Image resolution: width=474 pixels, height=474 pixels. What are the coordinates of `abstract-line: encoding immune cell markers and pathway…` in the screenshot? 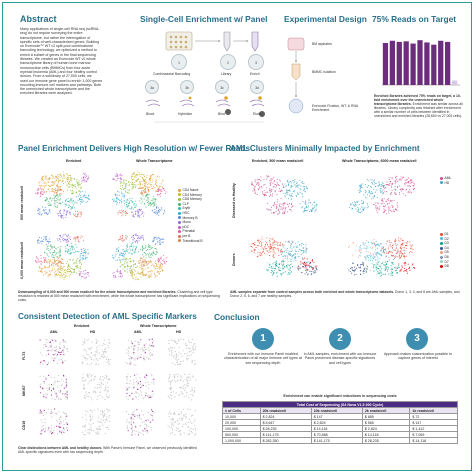 It's located at (61, 84).